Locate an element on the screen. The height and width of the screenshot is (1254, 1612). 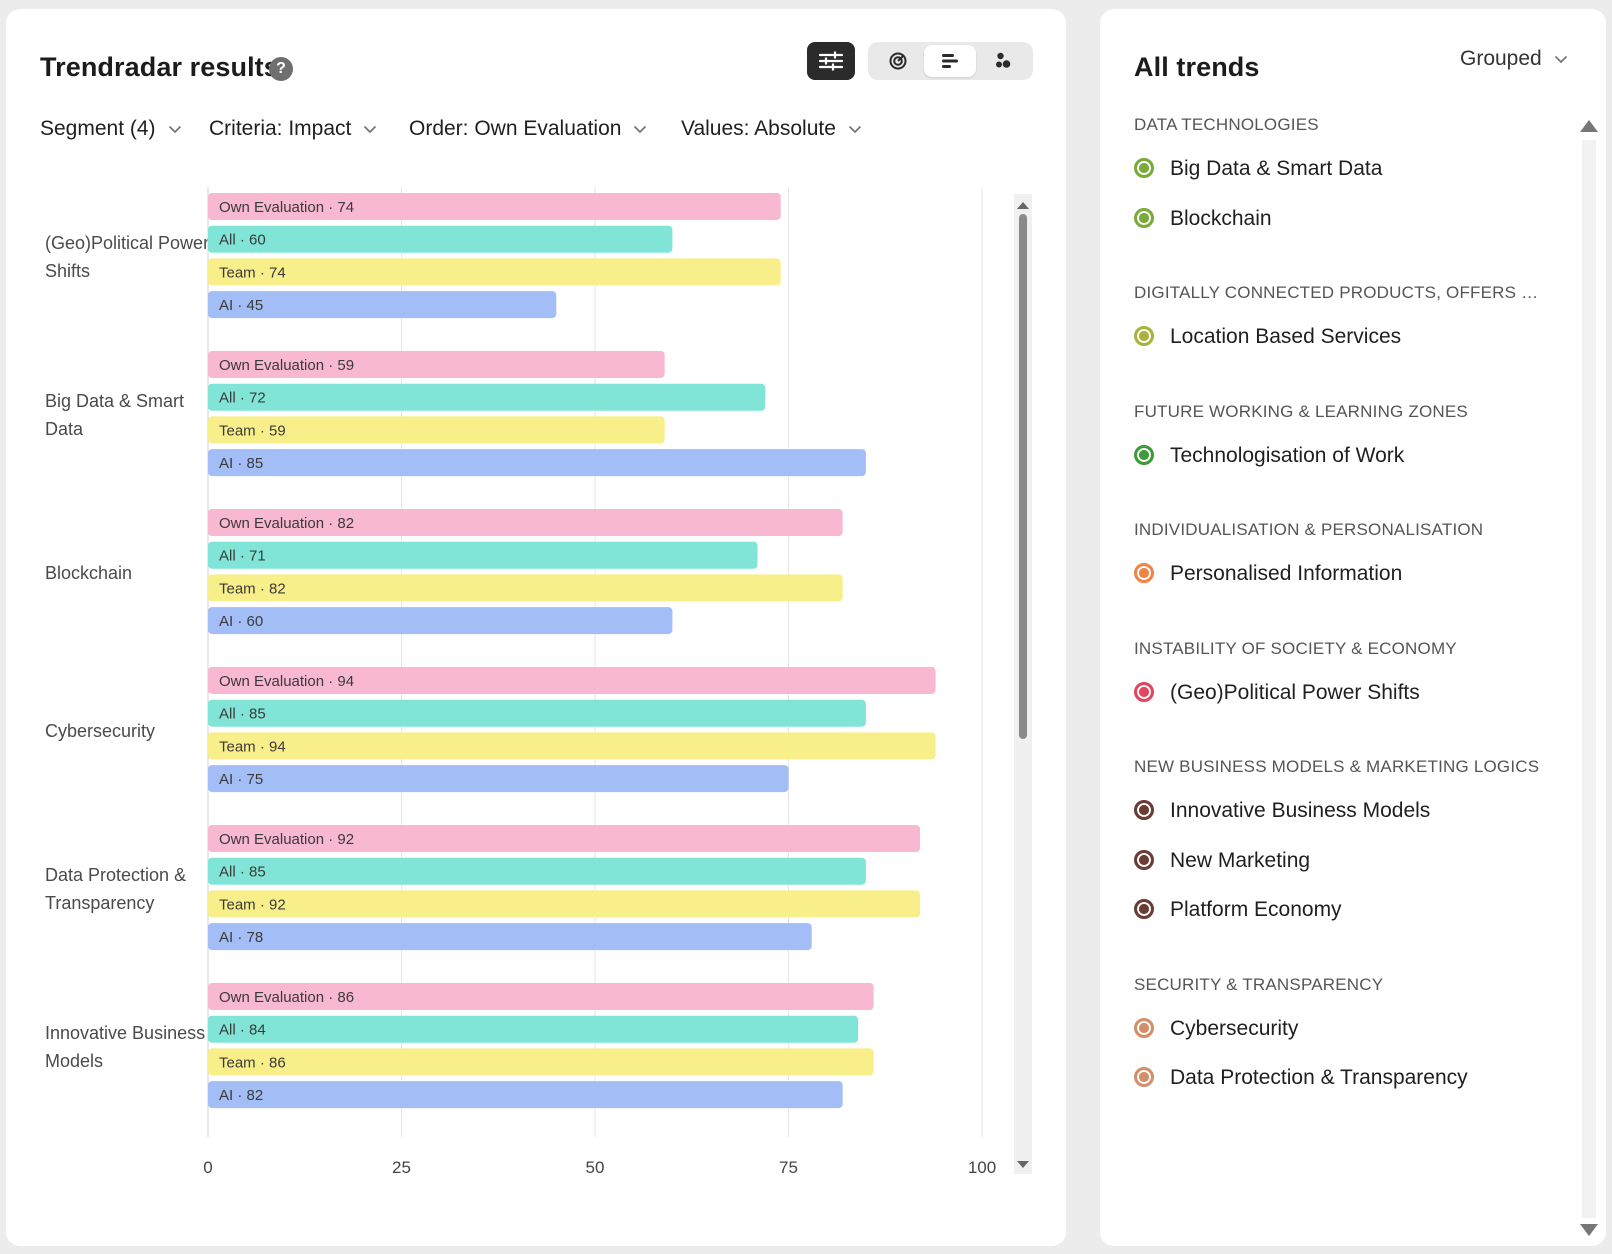
bar-data-label: Team · 92 is located at coordinates (252, 904).